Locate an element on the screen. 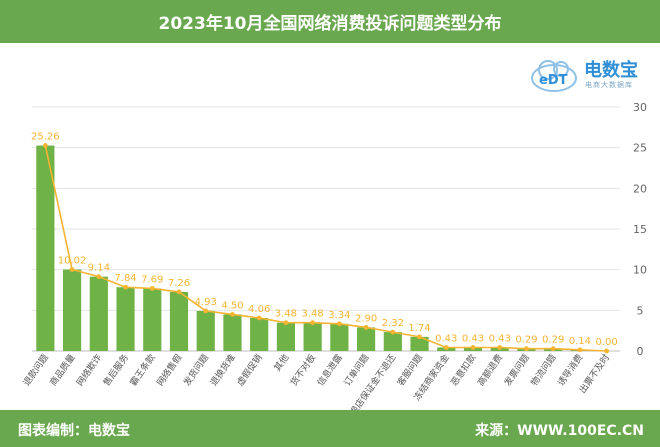 The image size is (660, 447). footer-bar: 图表编制：电数宝 来源：WWW.100EC.CN is located at coordinates (330, 428).